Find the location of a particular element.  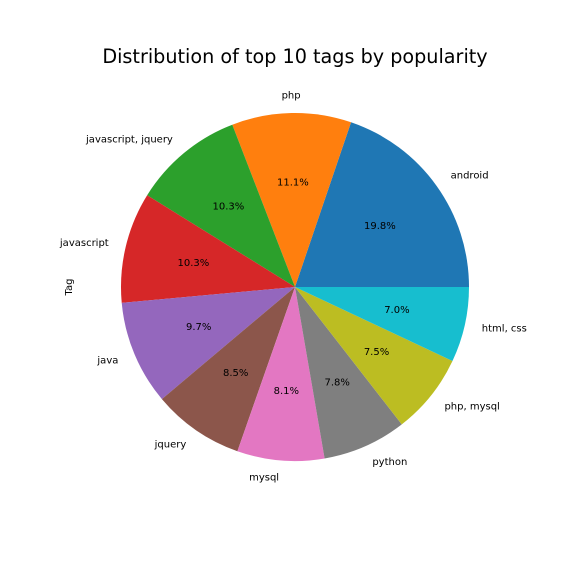

slice-percent-python: 7.8% is located at coordinates (336, 383).